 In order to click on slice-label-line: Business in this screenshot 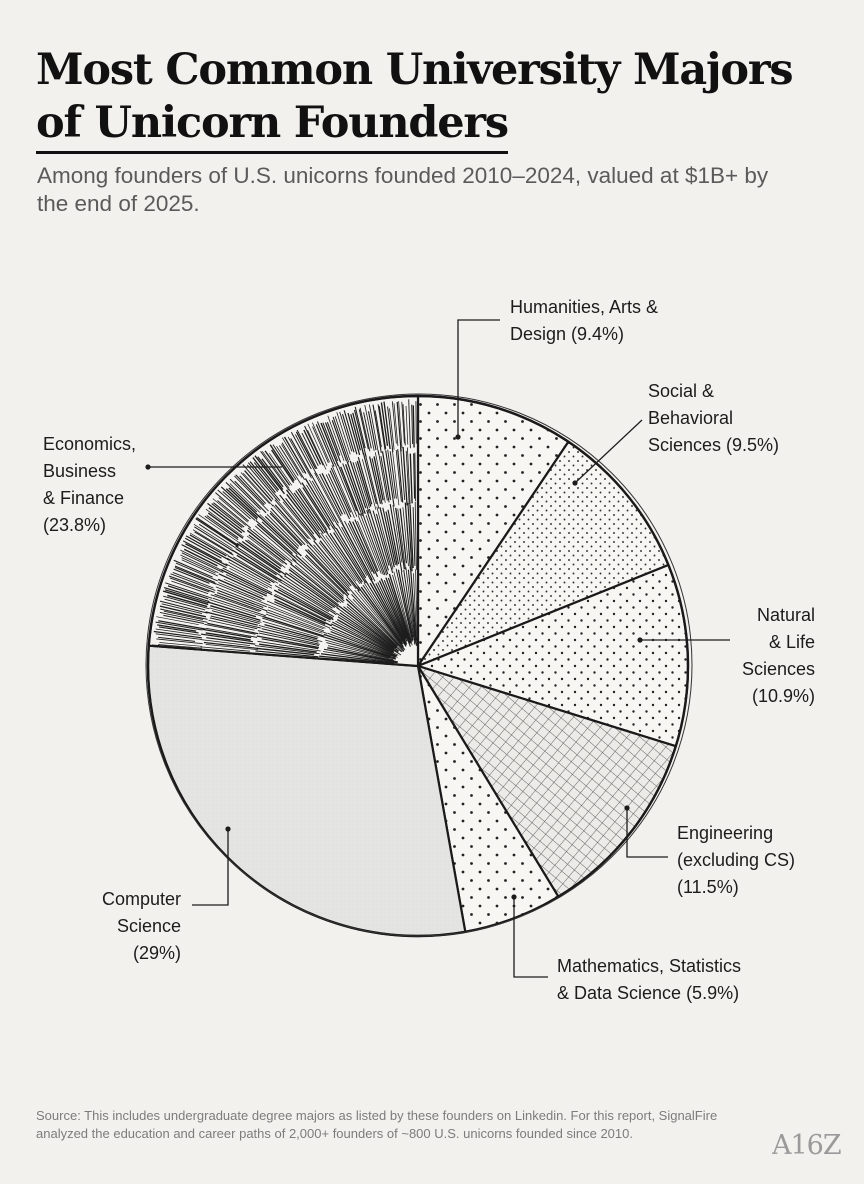, I will do `click(79, 471)`.